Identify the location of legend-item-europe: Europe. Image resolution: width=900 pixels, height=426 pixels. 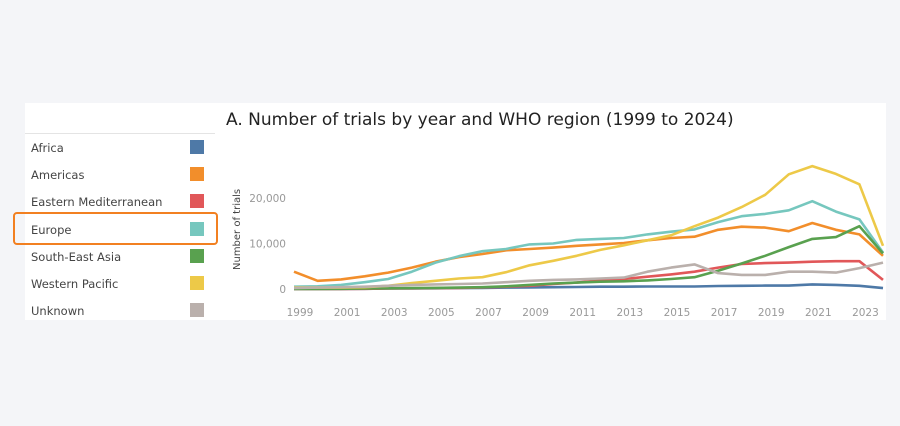
(121, 230).